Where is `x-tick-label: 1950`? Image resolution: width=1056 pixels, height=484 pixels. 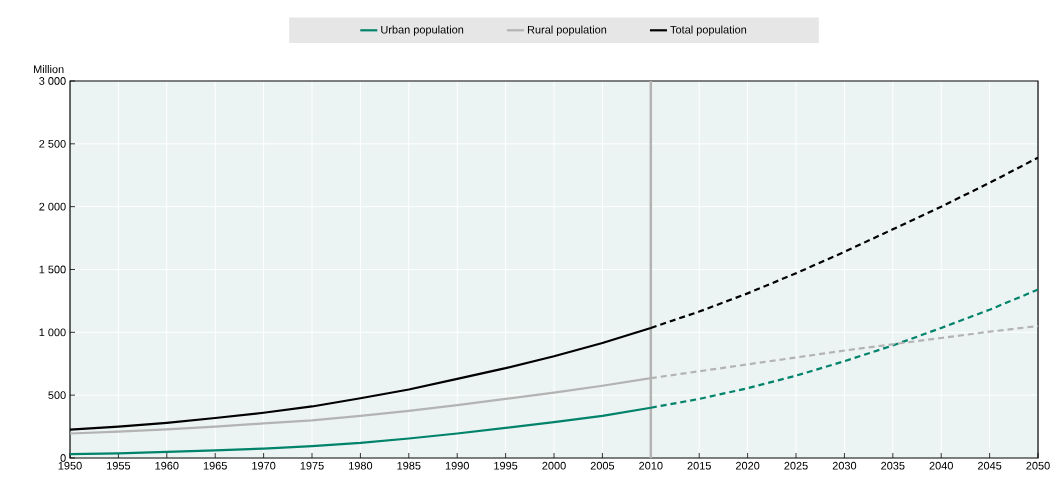
x-tick-label: 1950 is located at coordinates (70, 465).